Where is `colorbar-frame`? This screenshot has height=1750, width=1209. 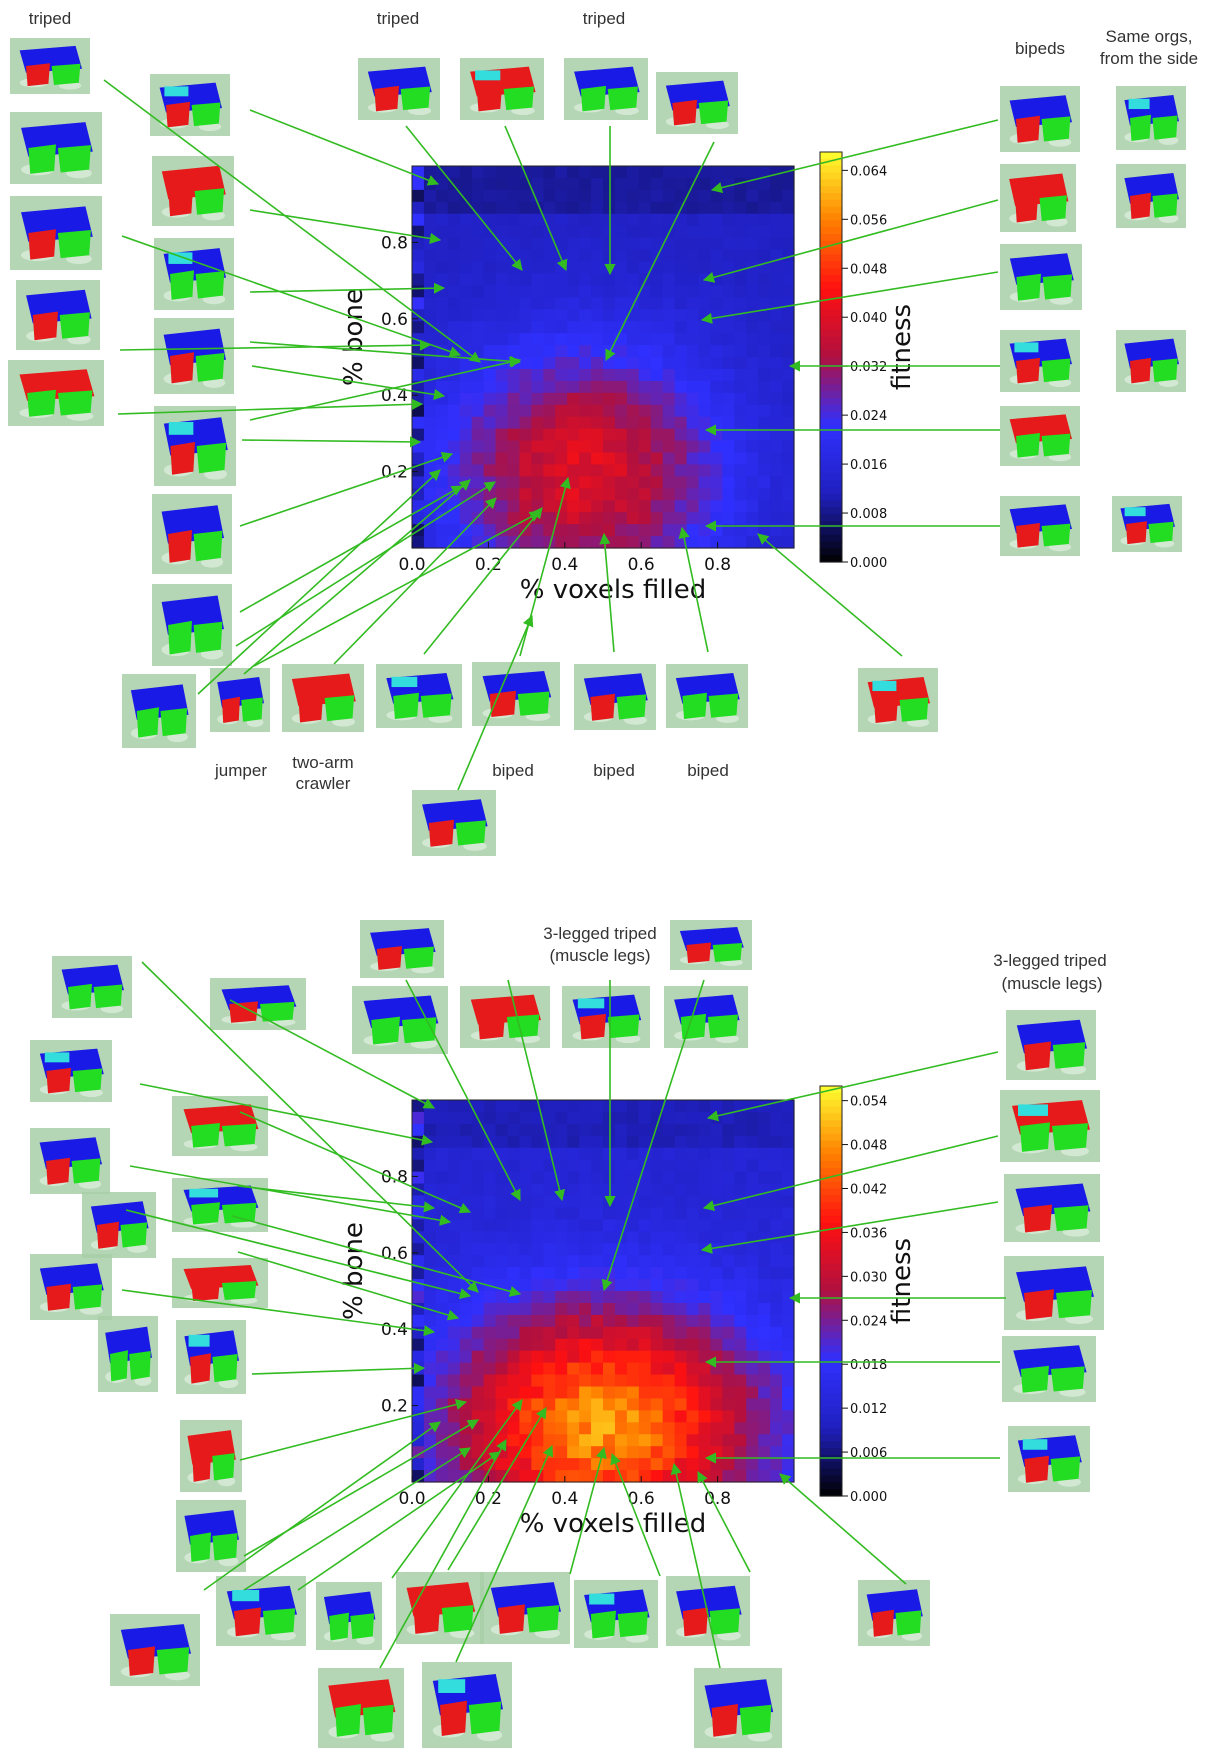 colorbar-frame is located at coordinates (831, 357).